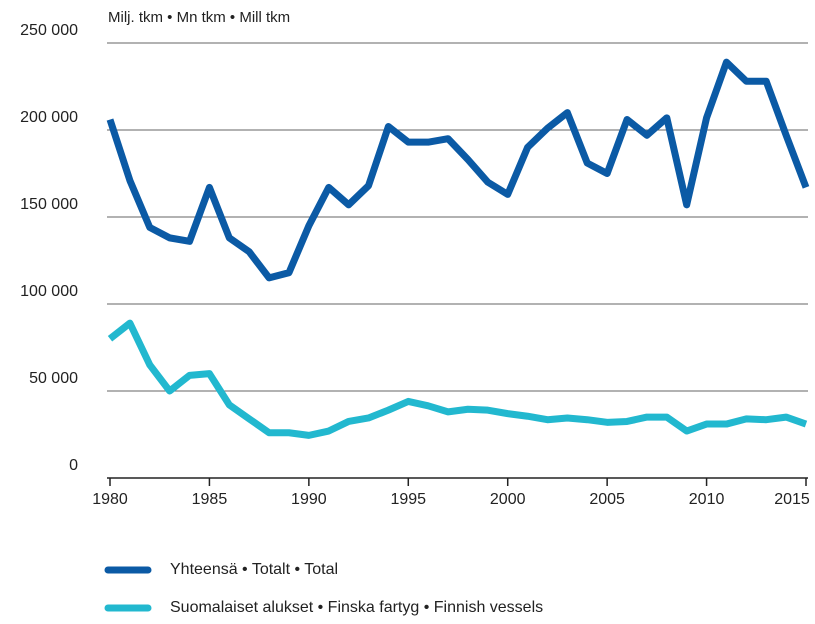 Image resolution: width=815 pixels, height=624 pixels. Describe the element at coordinates (254, 569) in the screenshot. I see `legend-label: Yhteensä • Totalt • Total` at that location.